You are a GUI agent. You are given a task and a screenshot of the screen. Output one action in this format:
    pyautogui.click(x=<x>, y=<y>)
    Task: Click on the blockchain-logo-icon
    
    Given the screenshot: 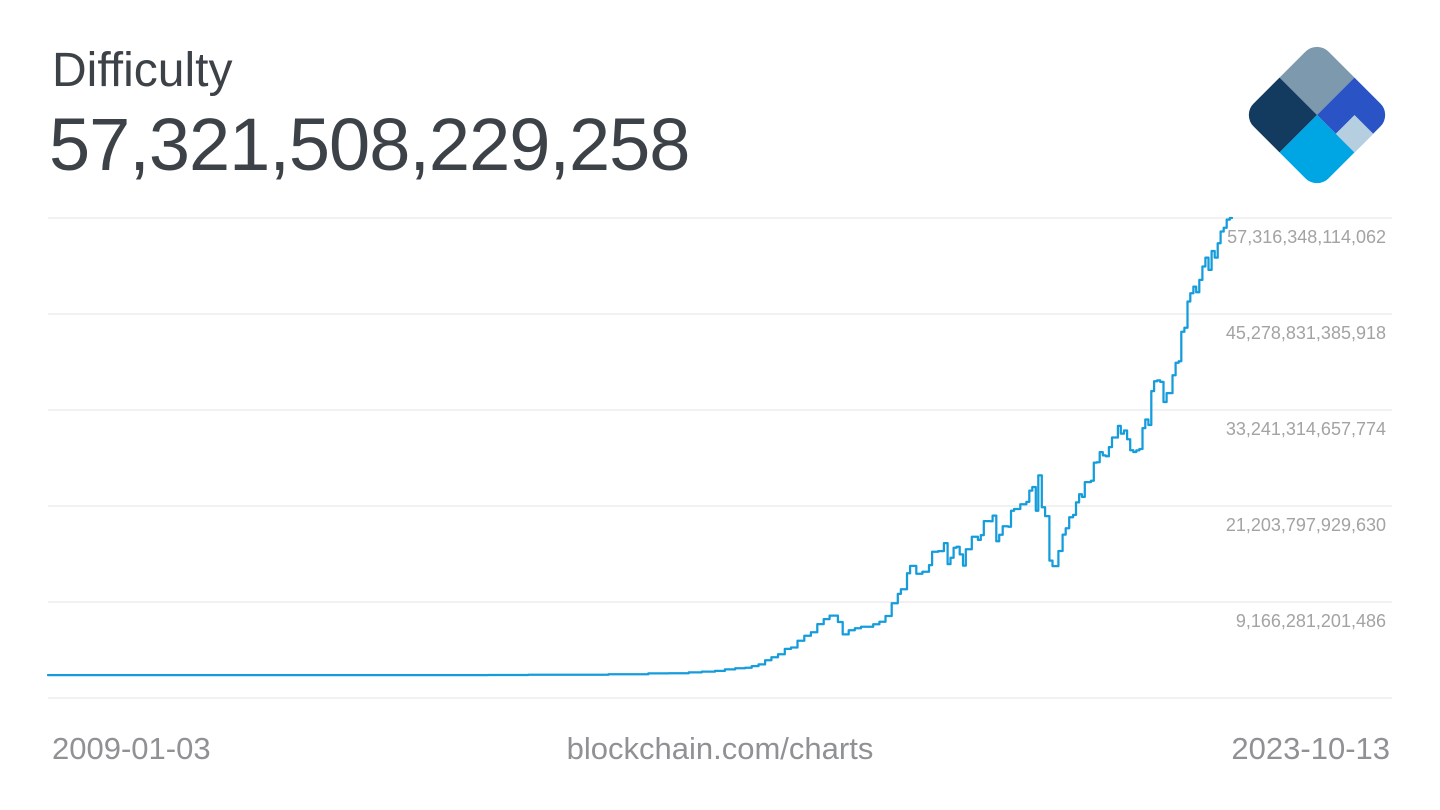 What is the action you would take?
    pyautogui.click(x=1317, y=115)
    